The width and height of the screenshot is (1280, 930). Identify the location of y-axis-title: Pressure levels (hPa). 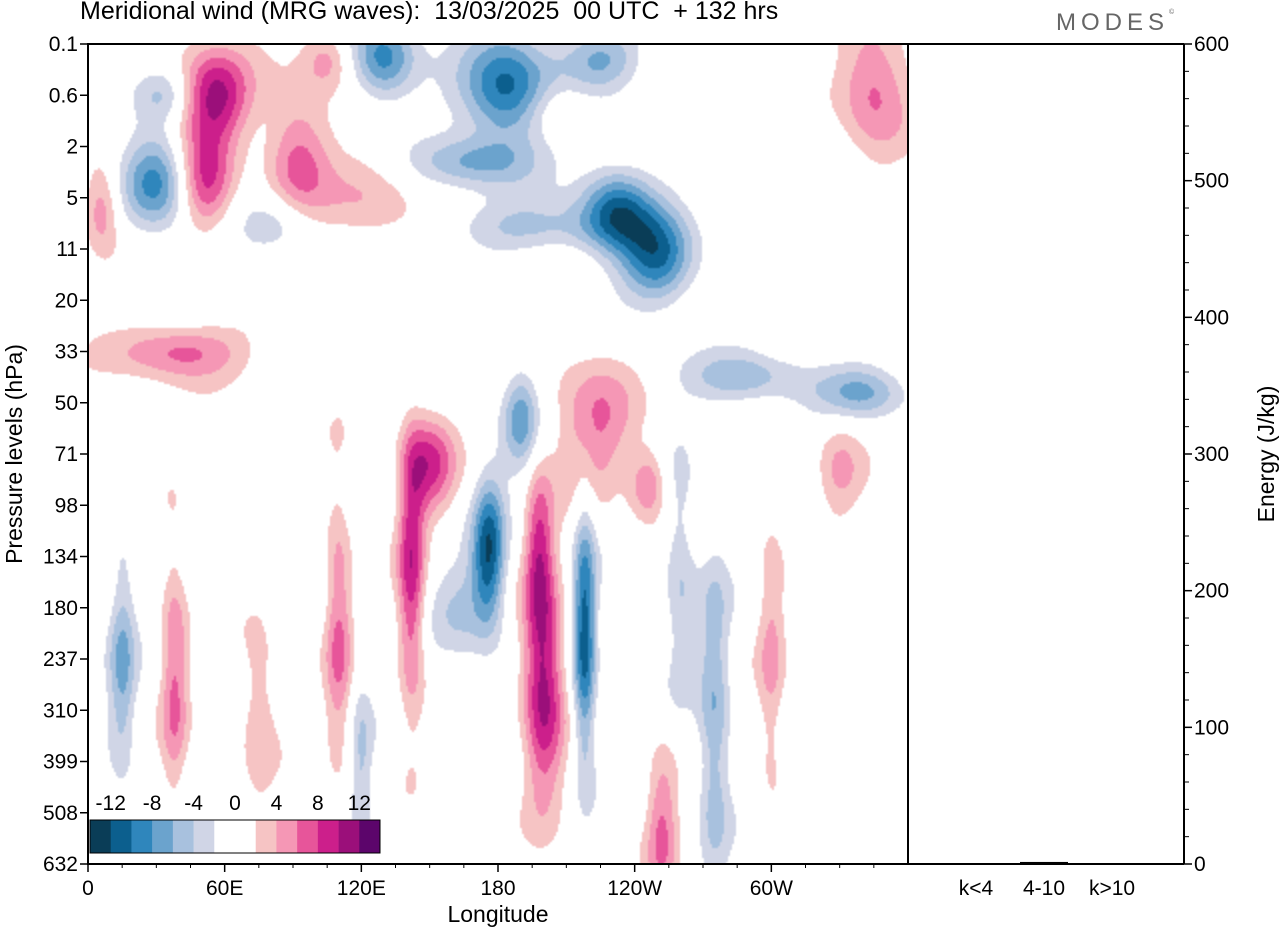
(14, 454).